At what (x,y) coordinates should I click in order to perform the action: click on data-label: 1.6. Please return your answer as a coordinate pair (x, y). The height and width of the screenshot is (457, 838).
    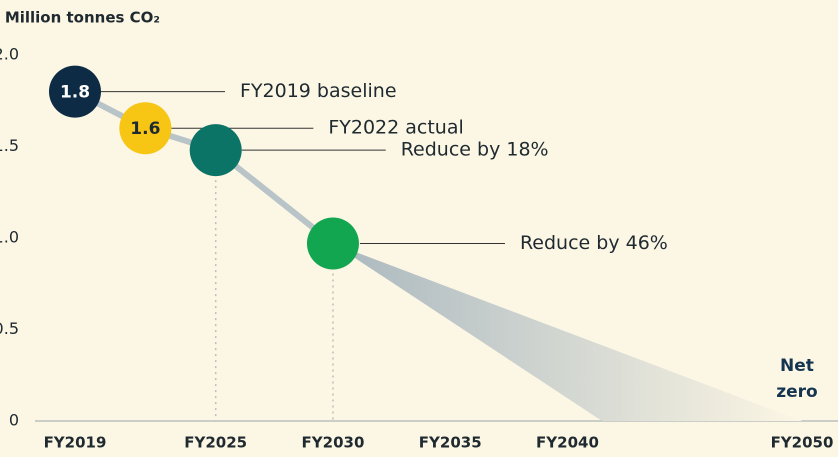
    Looking at the image, I should click on (145, 129).